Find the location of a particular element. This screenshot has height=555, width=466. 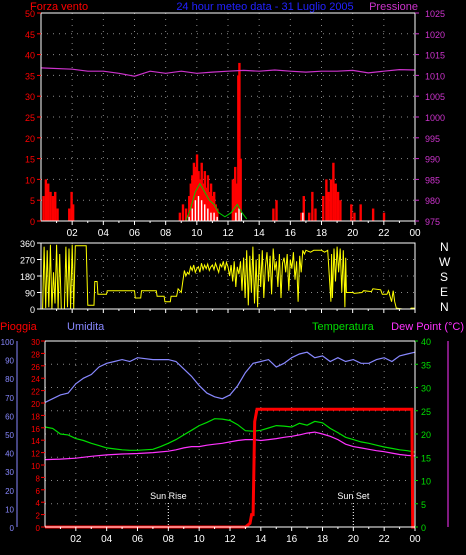

rain-y-tick-label: 28 is located at coordinates (35, 354).